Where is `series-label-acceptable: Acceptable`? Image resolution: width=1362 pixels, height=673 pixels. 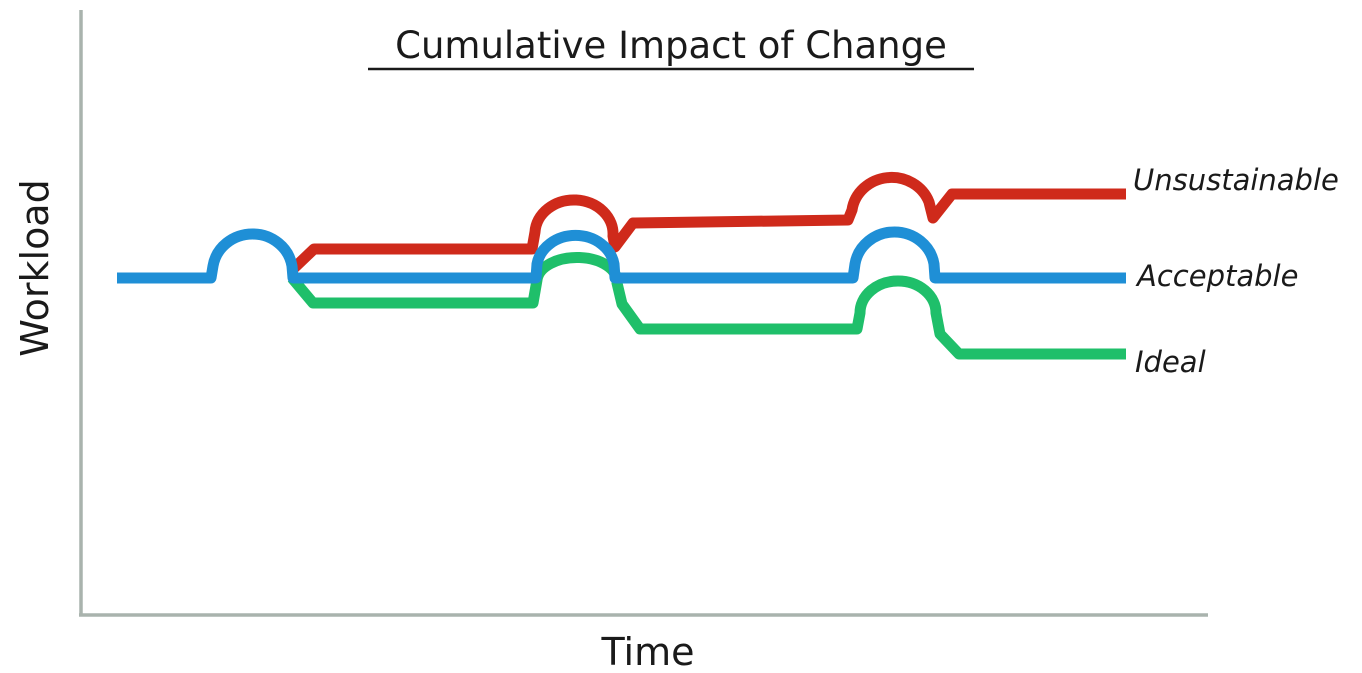 series-label-acceptable: Acceptable is located at coordinates (1216, 276).